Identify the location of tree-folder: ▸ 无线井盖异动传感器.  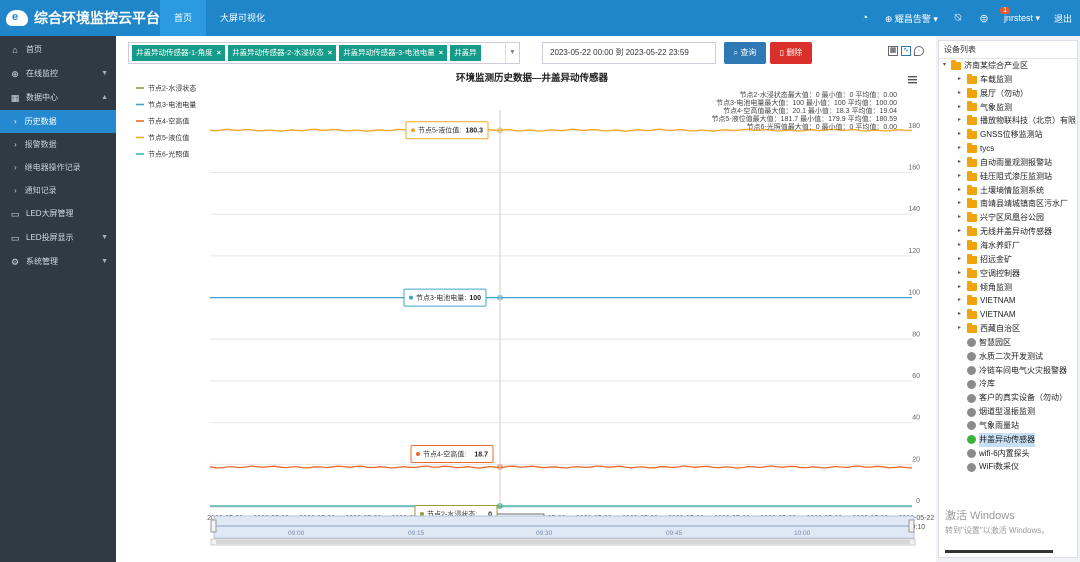
(1008, 232).